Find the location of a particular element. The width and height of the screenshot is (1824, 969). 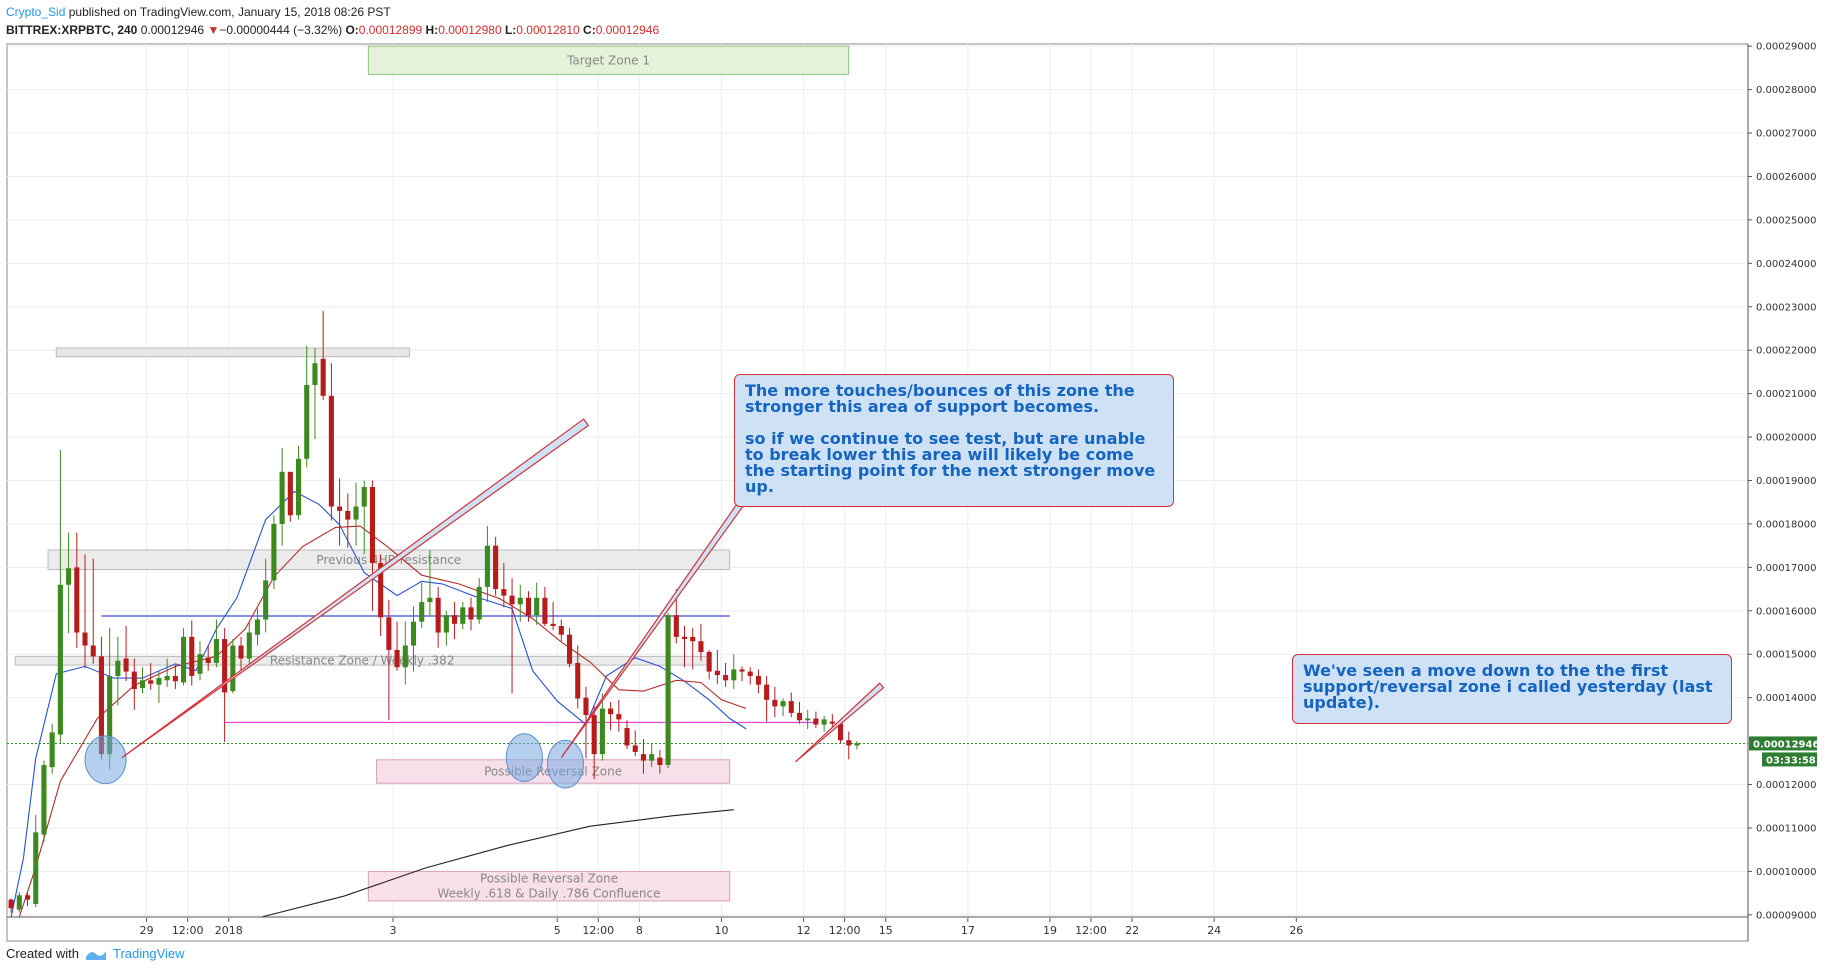

y-tick-label: 0.00026000 is located at coordinates (1786, 177).